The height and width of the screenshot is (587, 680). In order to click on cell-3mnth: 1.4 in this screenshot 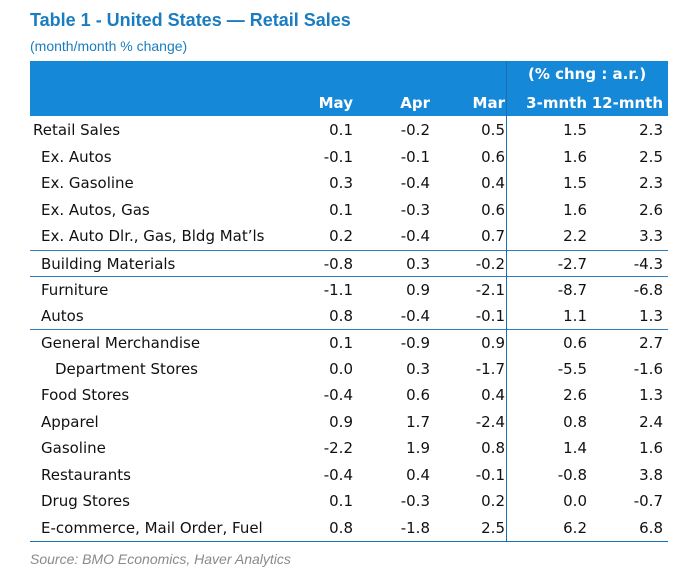, I will do `click(575, 448)`.